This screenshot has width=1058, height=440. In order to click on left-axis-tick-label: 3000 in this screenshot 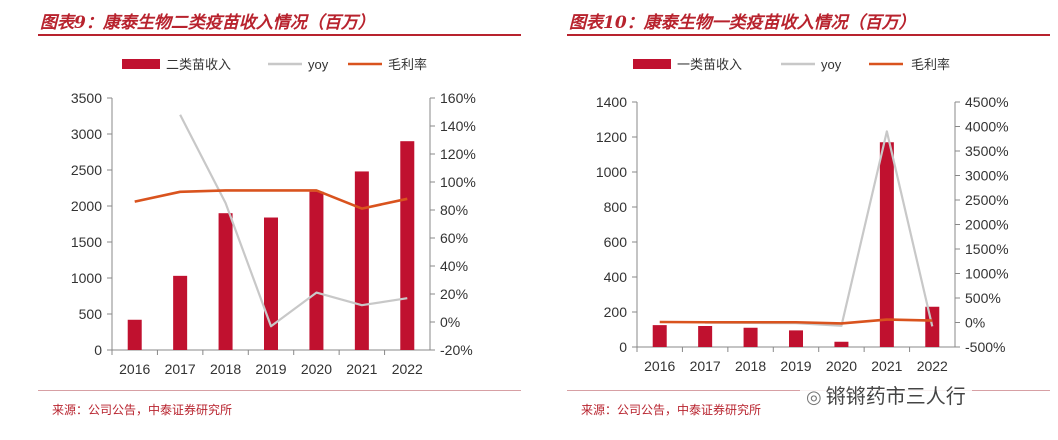, I will do `click(86, 134)`.